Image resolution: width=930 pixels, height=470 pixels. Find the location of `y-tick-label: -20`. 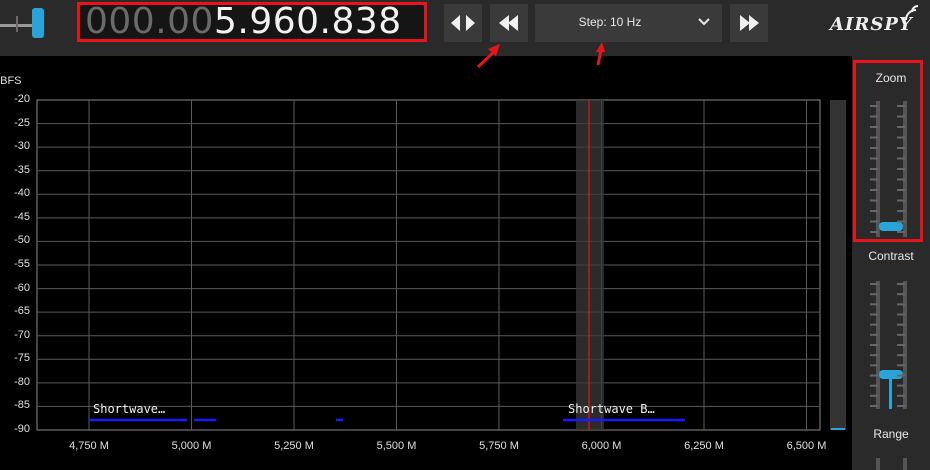

y-tick-label: -20 is located at coordinates (22, 99).